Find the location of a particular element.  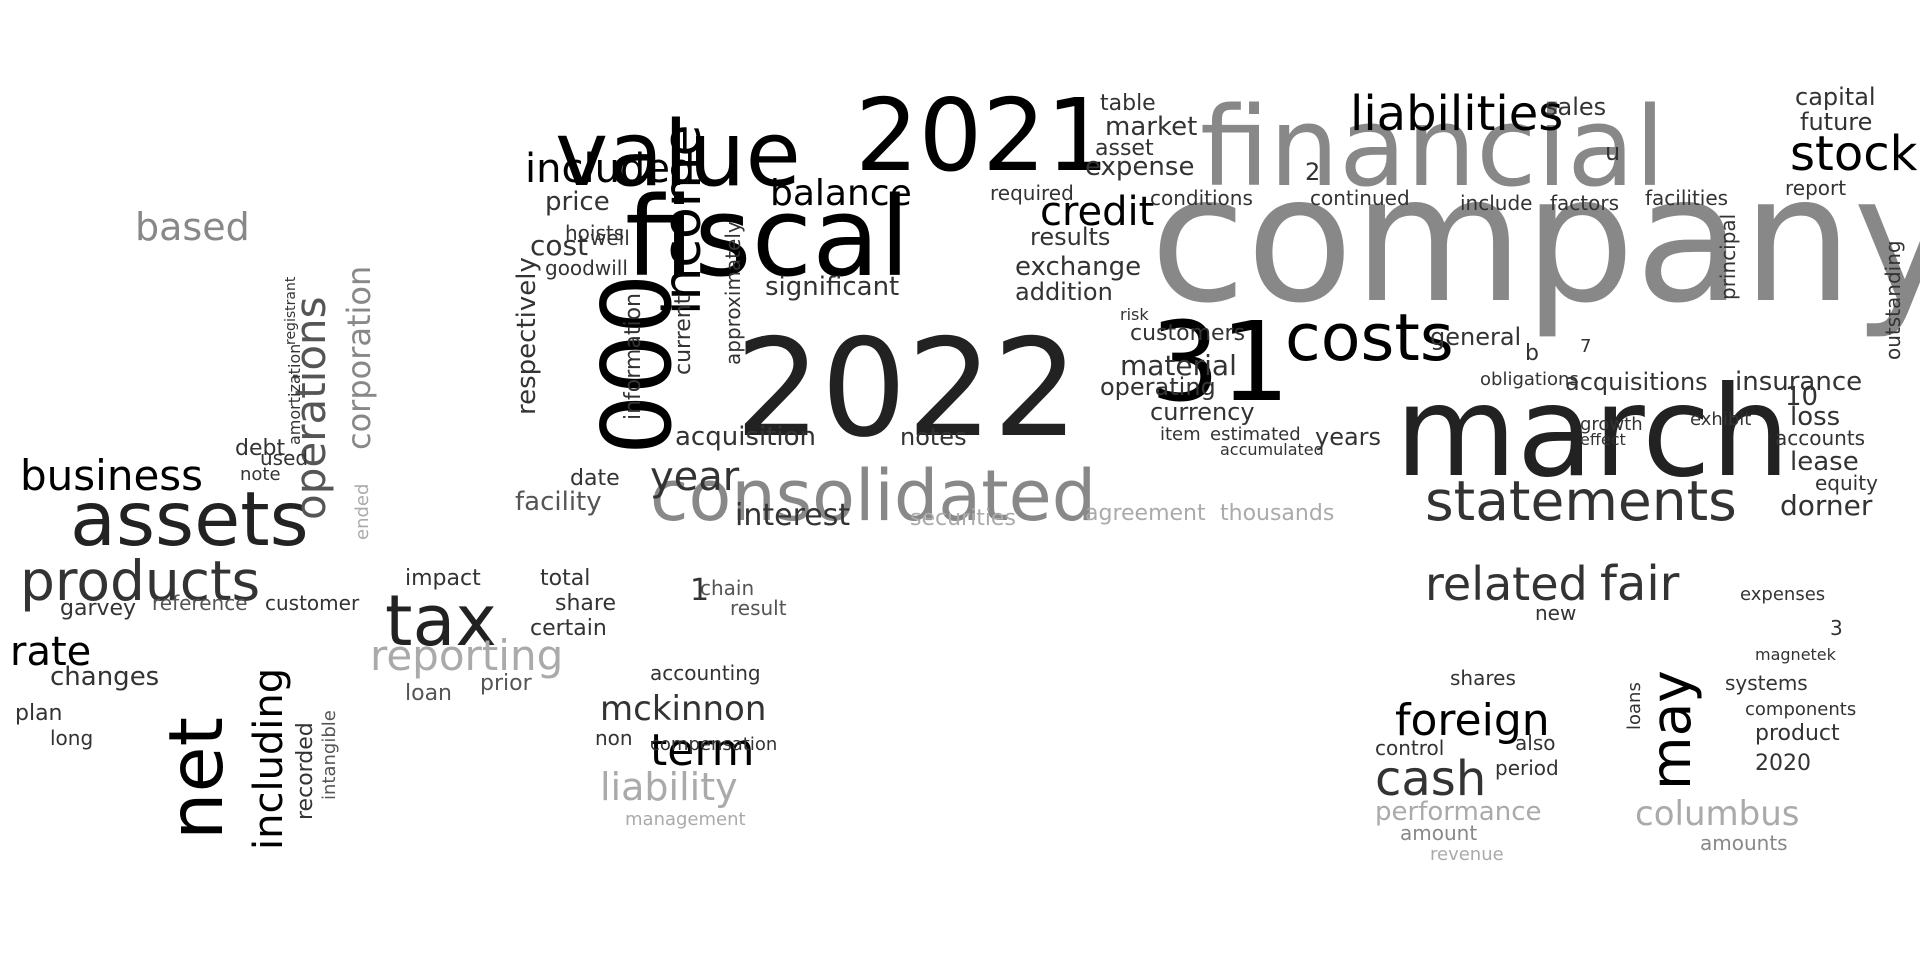

cloud-word: product is located at coordinates (1797, 733).